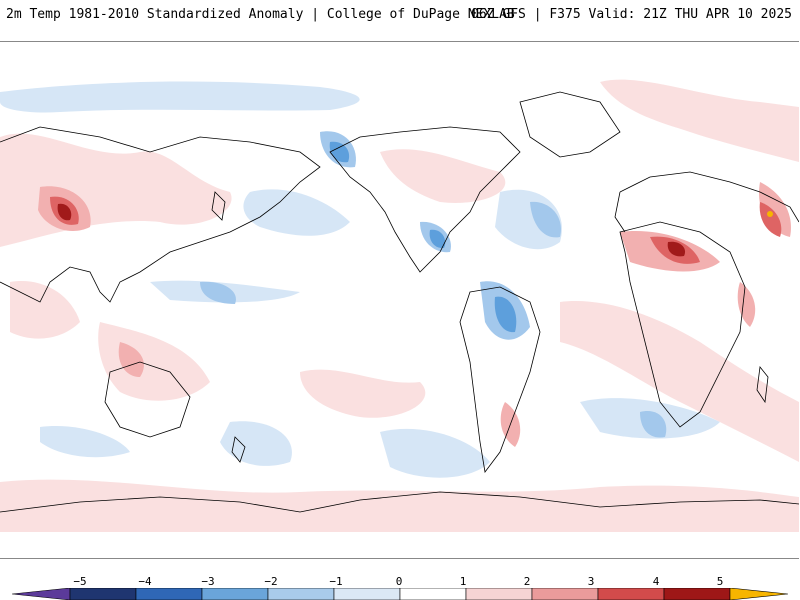 Image resolution: width=800 pixels, height=600 pixels. Describe the element at coordinates (218, 206) in the screenshot. I see `japan-outline` at that location.